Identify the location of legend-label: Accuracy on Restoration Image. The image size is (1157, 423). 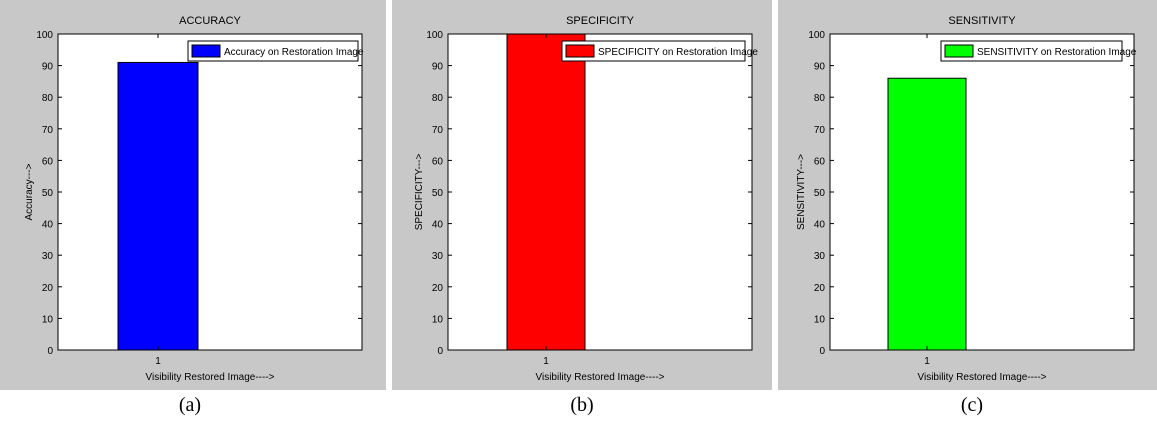
(294, 52).